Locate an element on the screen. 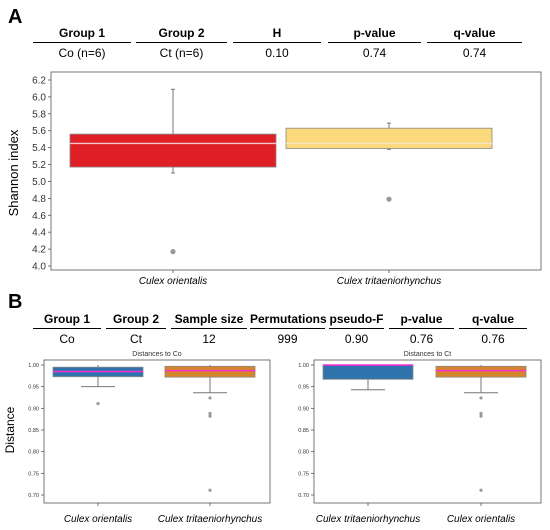 The height and width of the screenshot is (530, 550). stats-b-header: p-value is located at coordinates (421, 319).